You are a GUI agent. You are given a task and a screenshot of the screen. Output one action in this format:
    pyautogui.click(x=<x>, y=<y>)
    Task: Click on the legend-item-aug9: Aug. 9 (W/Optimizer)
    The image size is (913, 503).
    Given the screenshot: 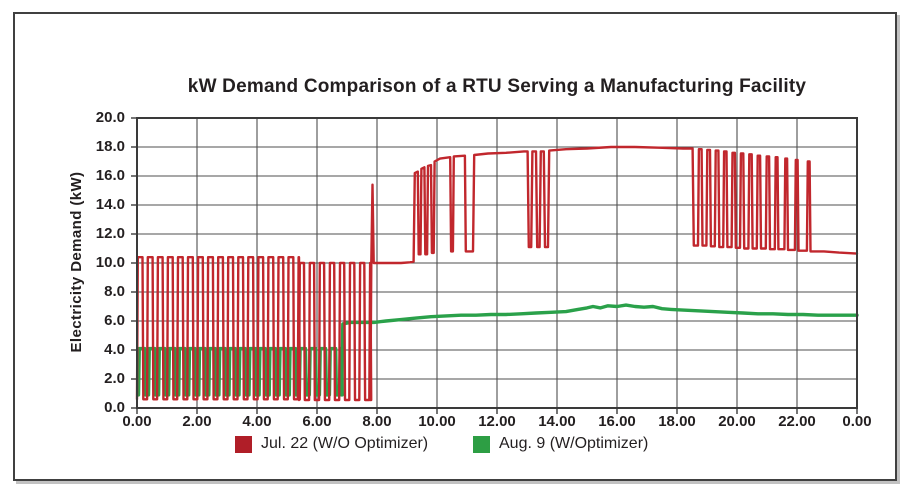 What is the action you would take?
    pyautogui.click(x=560, y=444)
    